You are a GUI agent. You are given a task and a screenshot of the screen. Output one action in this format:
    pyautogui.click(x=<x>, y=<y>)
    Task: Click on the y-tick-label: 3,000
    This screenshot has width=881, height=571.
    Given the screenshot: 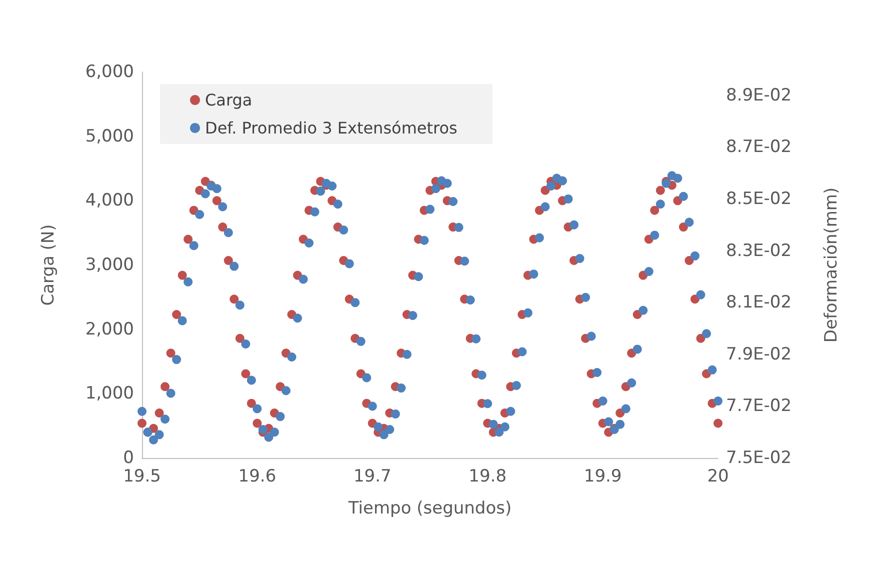 What is the action you would take?
    pyautogui.click(x=109, y=265)
    